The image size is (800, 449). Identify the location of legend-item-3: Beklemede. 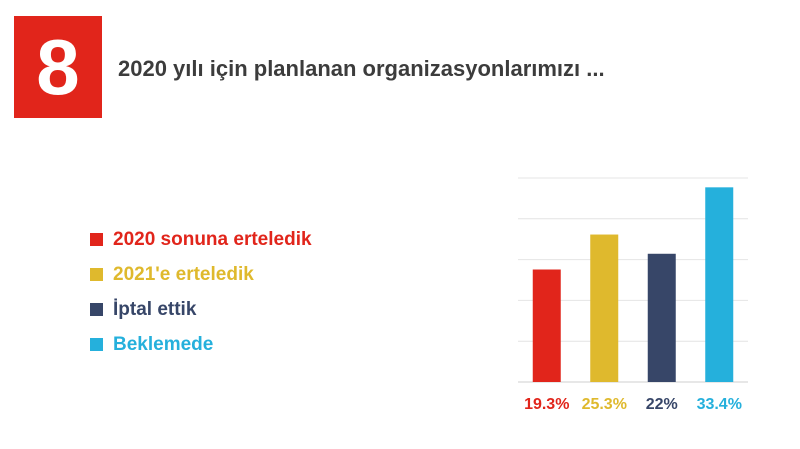
(201, 344).